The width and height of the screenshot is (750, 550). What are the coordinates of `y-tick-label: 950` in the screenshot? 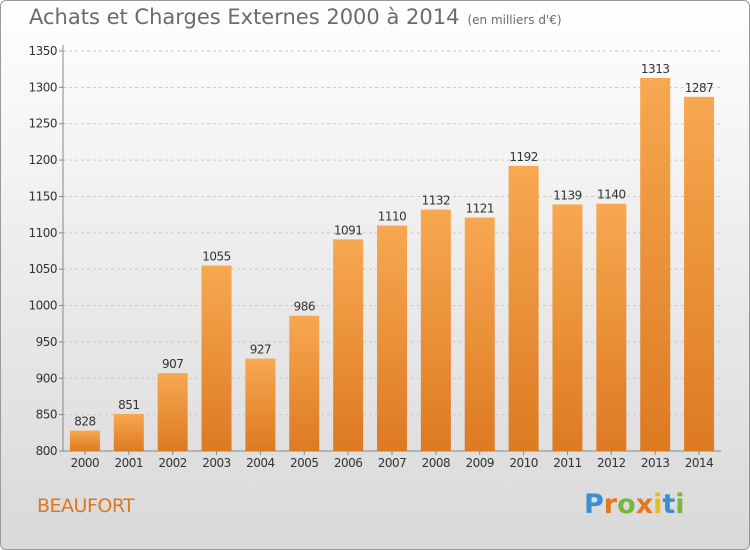 It's located at (46, 342).